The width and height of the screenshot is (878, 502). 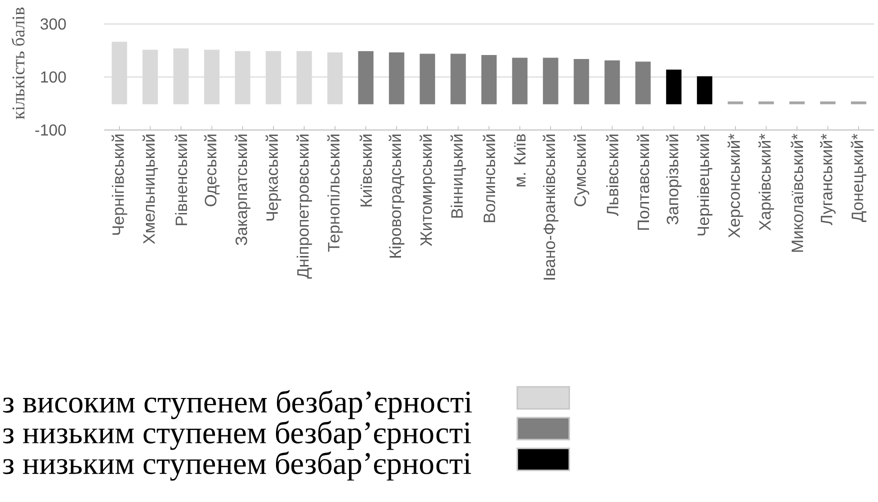 What do you see at coordinates (674, 179) in the screenshot?
I see `x-tick-label: Запорізький` at bounding box center [674, 179].